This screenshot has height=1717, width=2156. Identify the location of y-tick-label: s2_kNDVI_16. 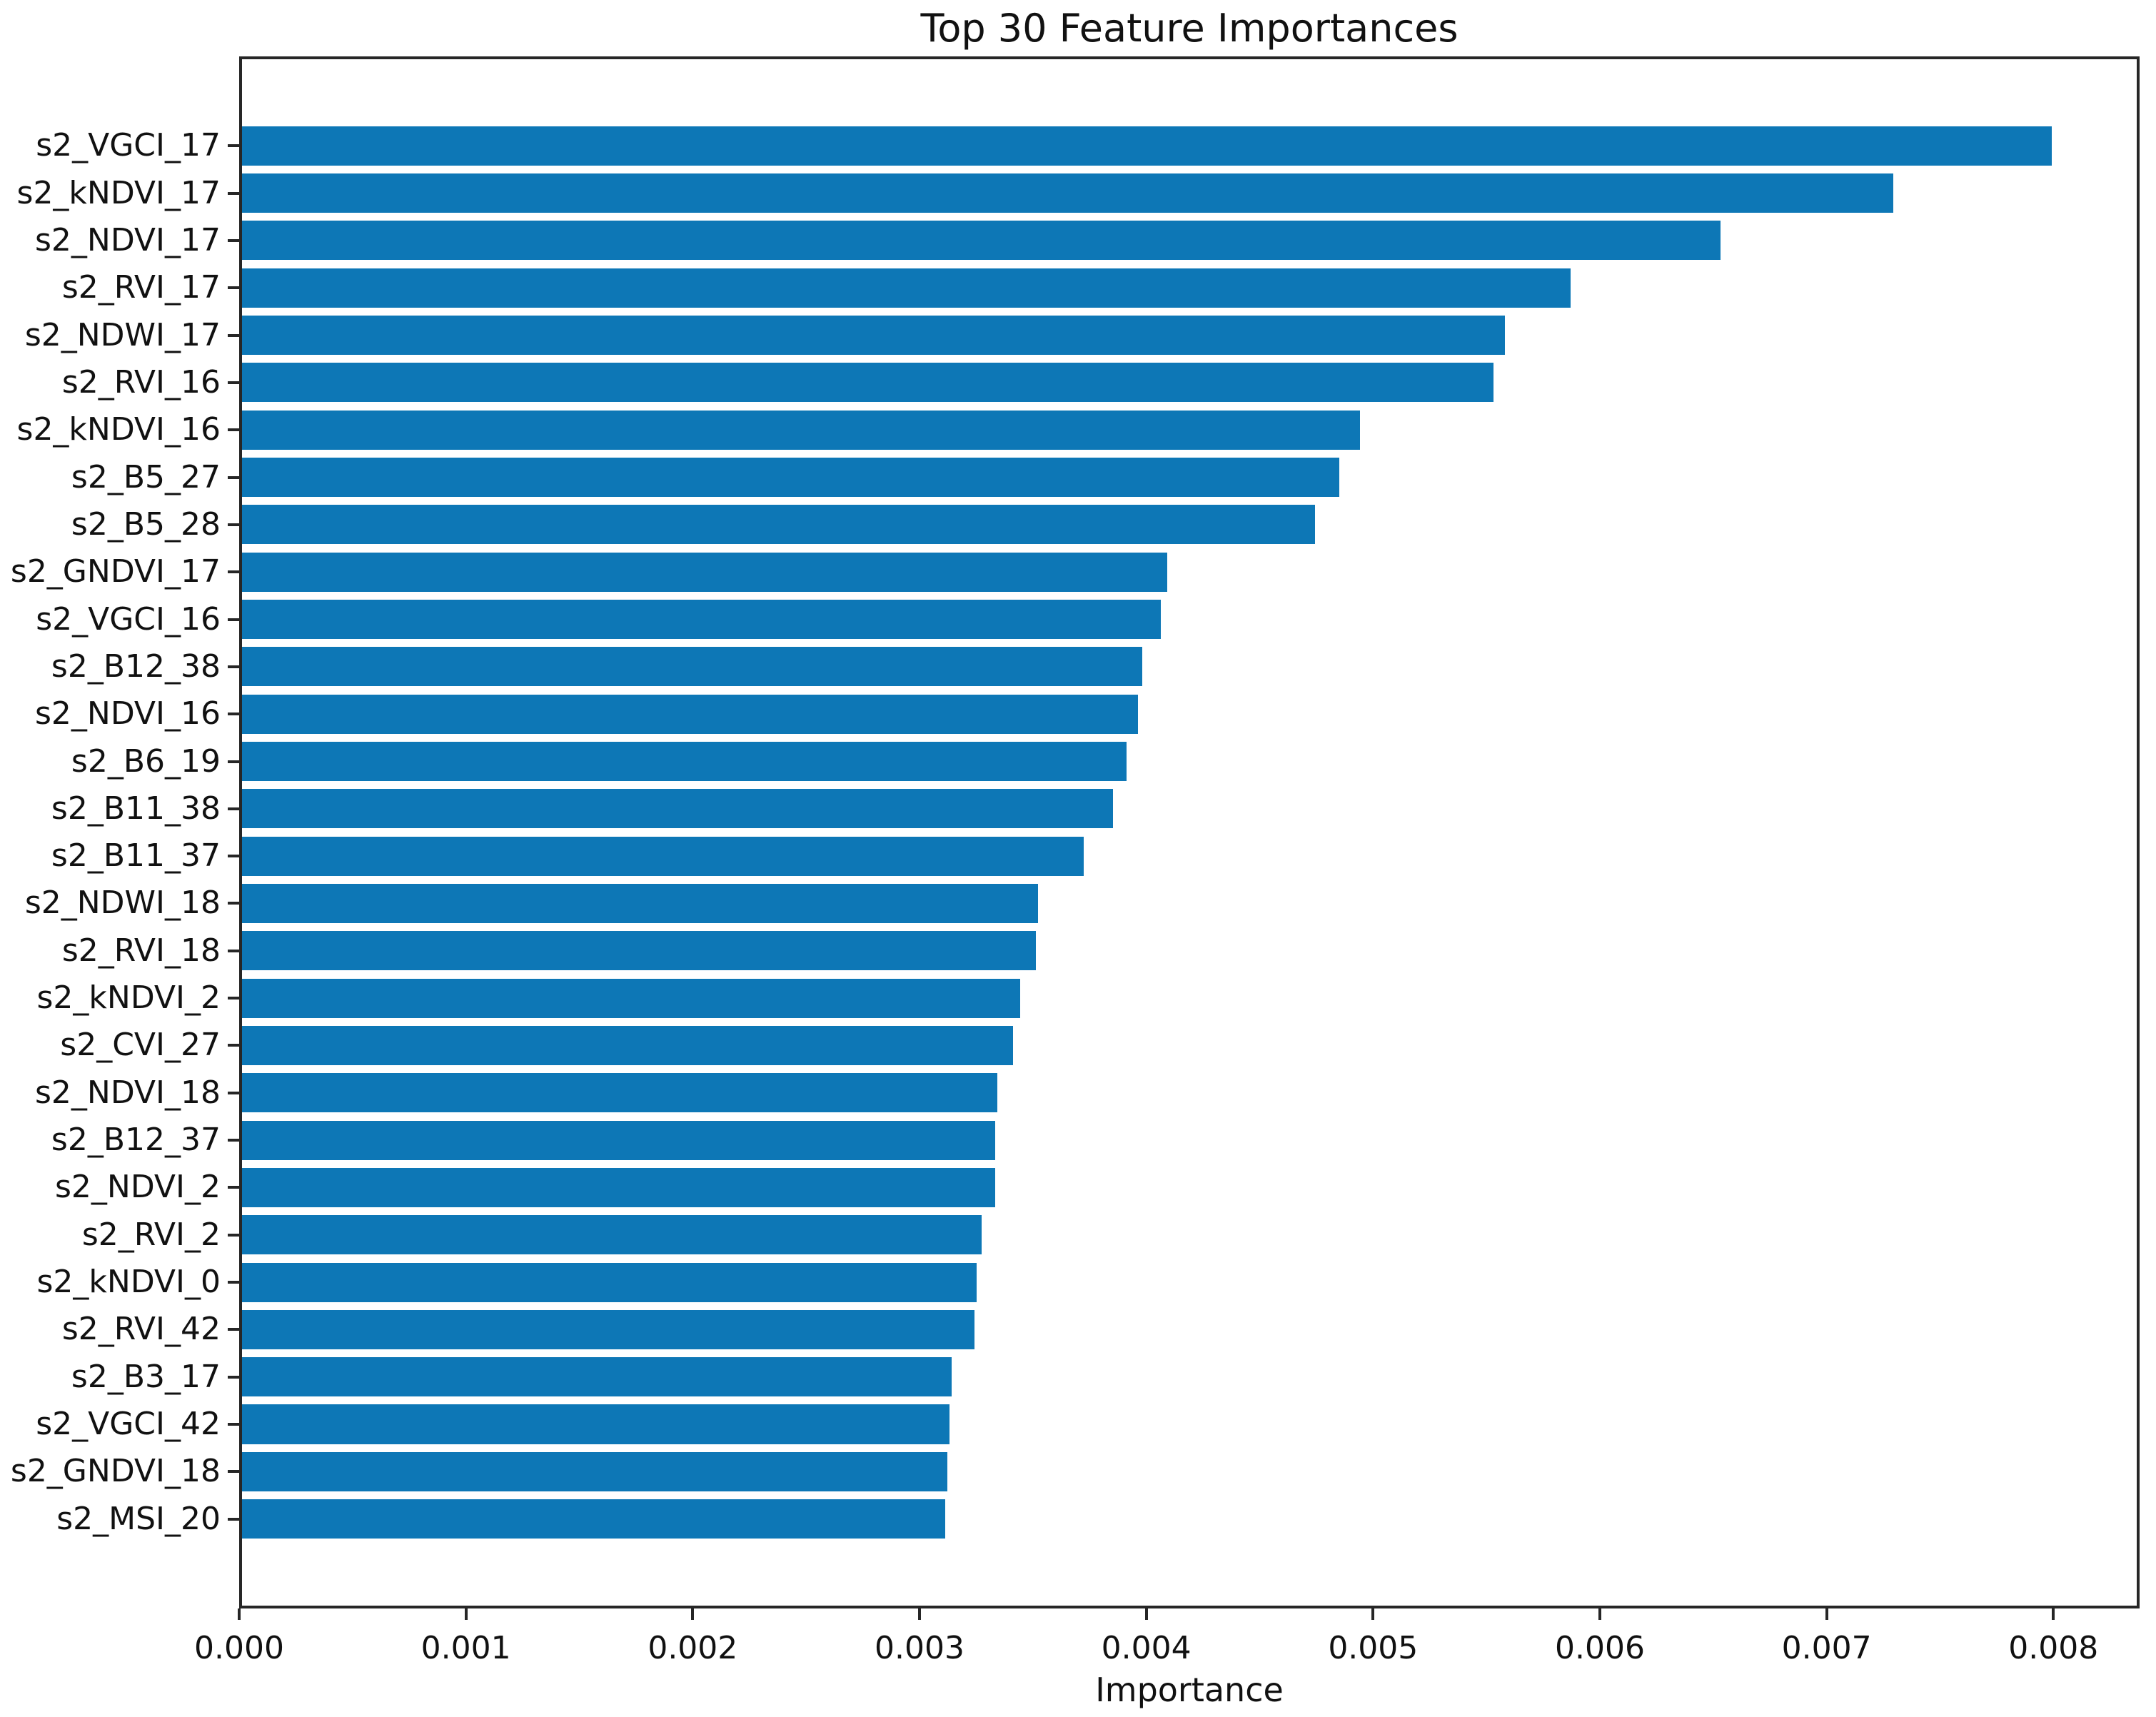
(119, 429).